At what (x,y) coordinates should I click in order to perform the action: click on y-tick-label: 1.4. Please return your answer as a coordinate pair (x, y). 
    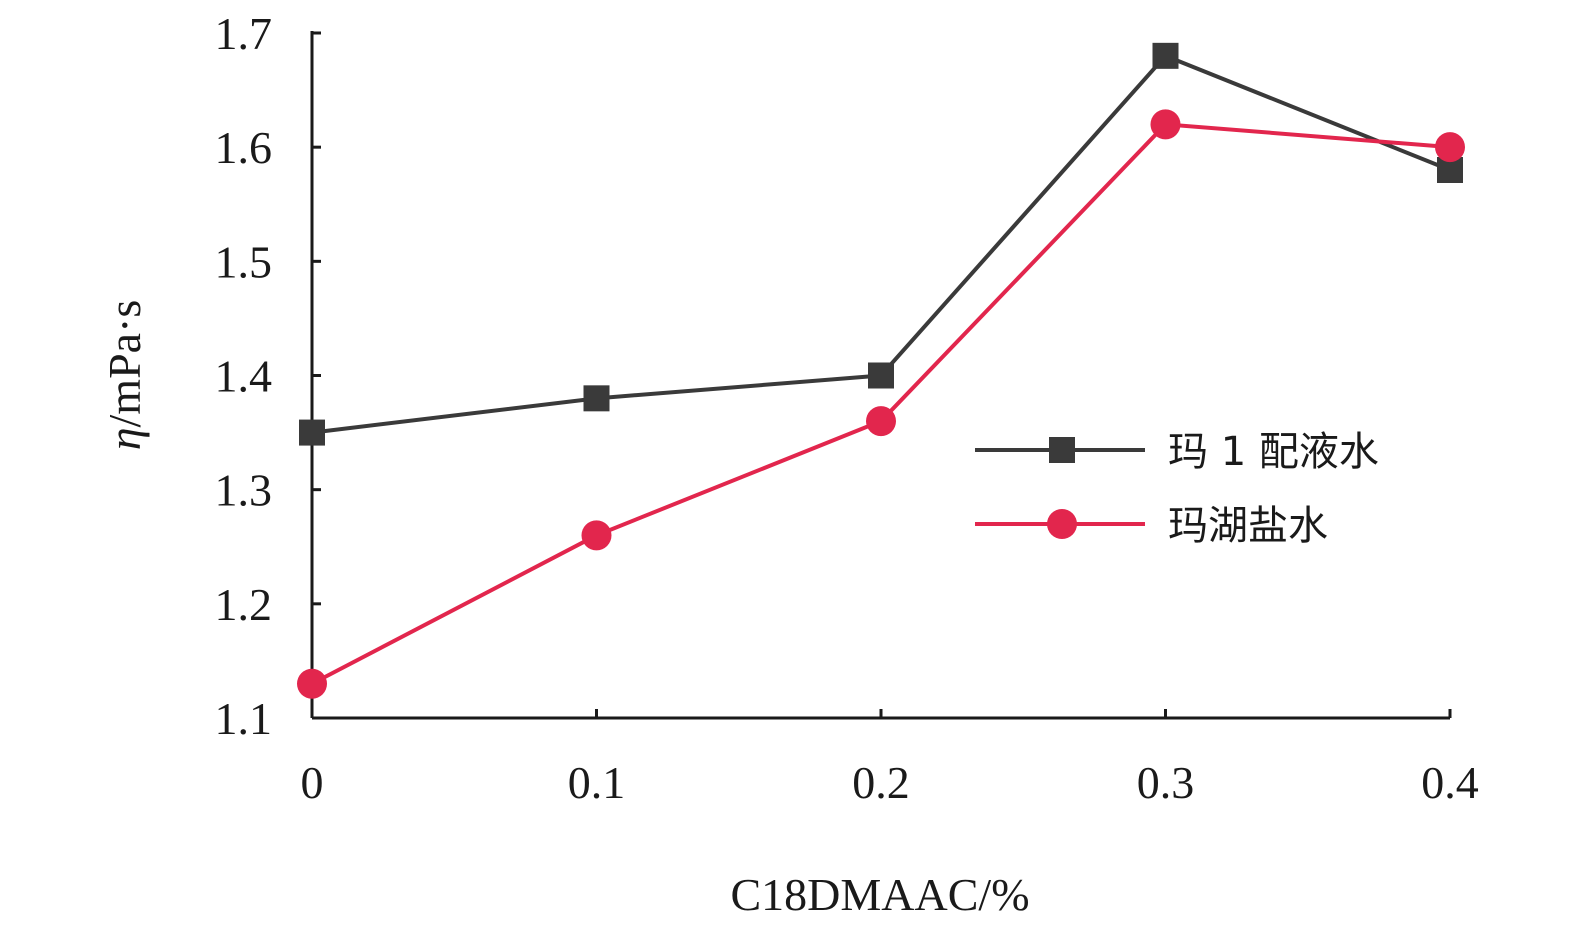
    Looking at the image, I should click on (244, 376).